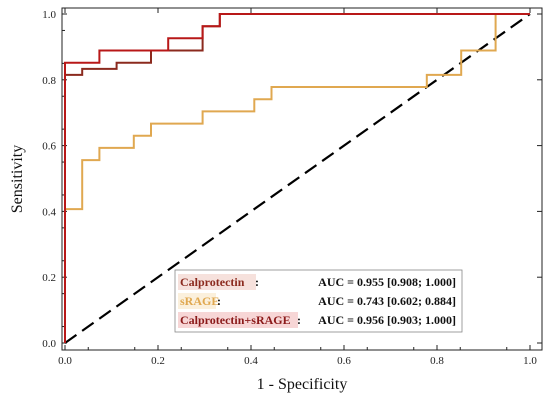  Describe the element at coordinates (530, 361) in the screenshot. I see `x-tick-label: 1.0` at that location.